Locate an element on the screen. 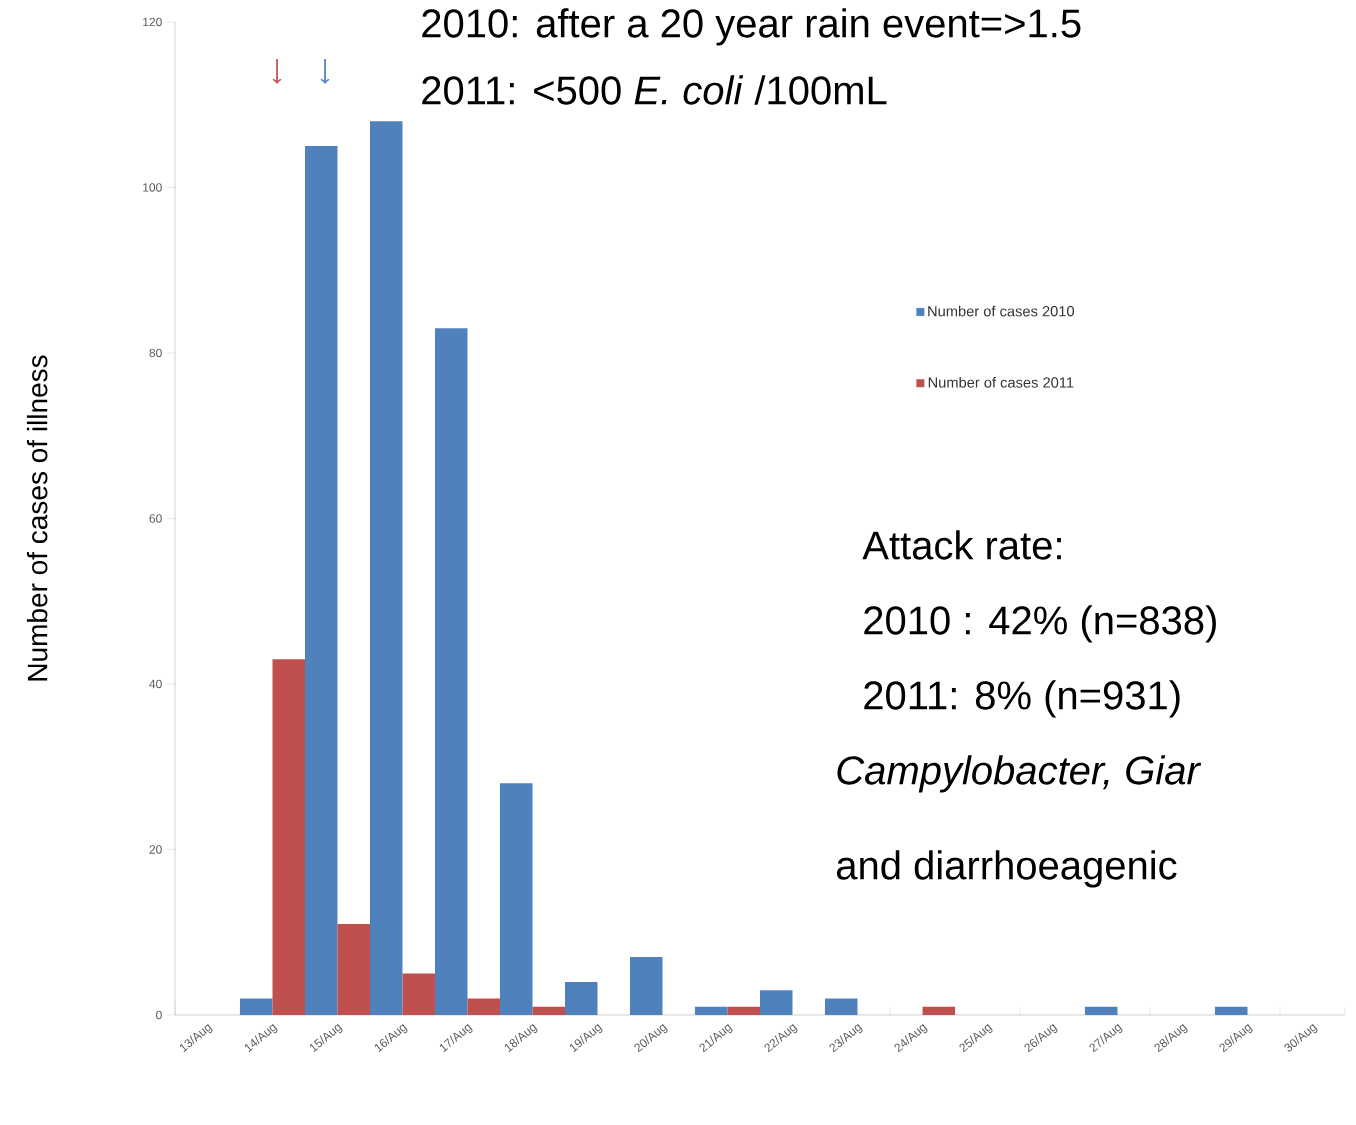 Image resolution: width=1356 pixels, height=1125 pixels. legend-label: Number of cases 2010 is located at coordinates (1001, 311).